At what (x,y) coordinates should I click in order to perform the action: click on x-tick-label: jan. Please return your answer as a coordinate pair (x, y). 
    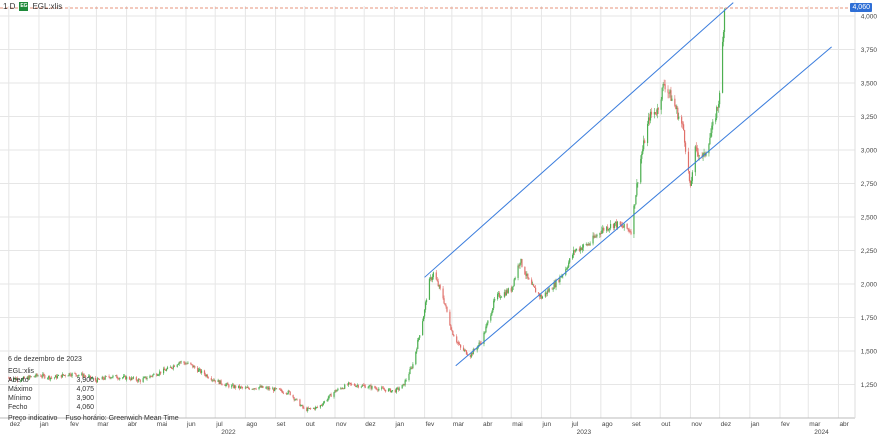
    Looking at the image, I should click on (44, 424).